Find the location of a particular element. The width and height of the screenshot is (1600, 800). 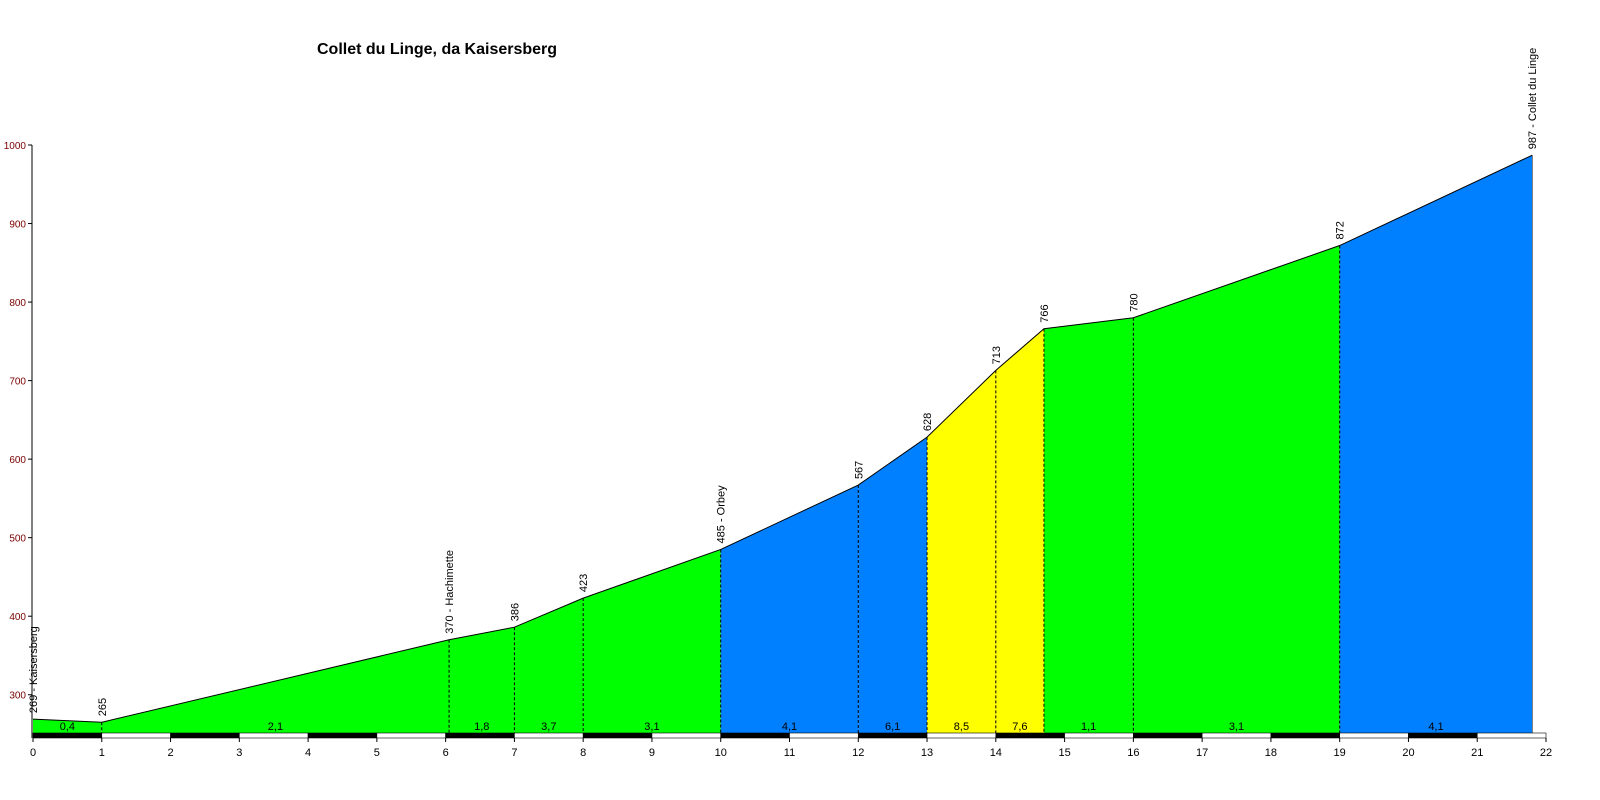

x-tick-label: 4 is located at coordinates (308, 753).